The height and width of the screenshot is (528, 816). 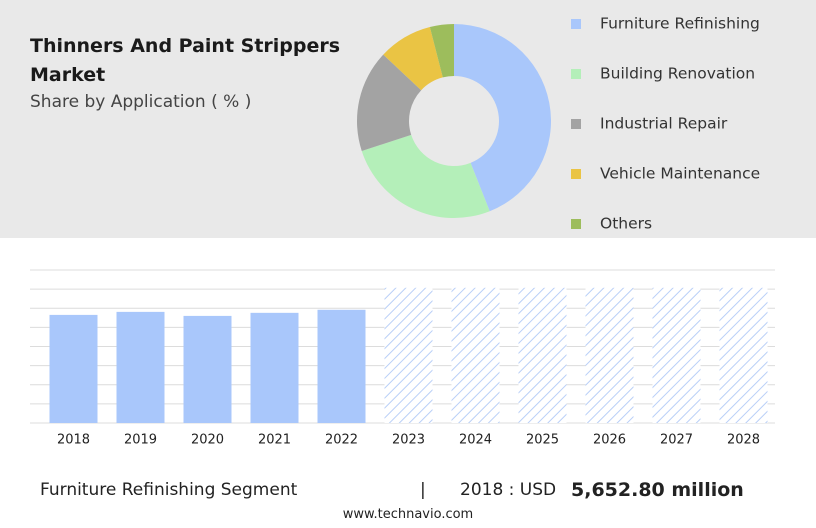 What do you see at coordinates (676, 440) in the screenshot?
I see `x-tick-label: 2027` at bounding box center [676, 440].